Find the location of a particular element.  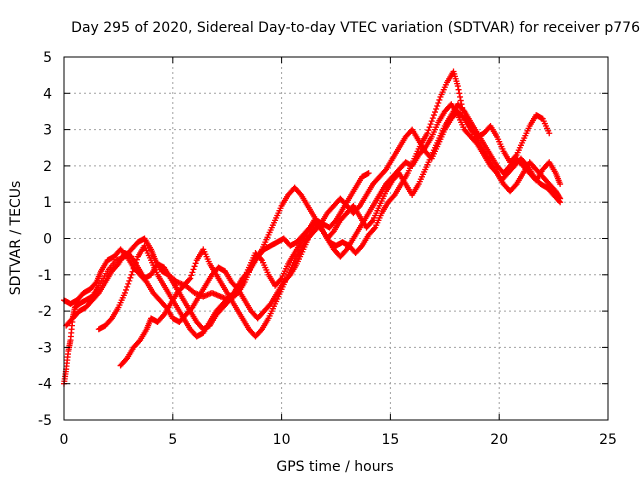

y-tick-label: 0 is located at coordinates (47, 240).